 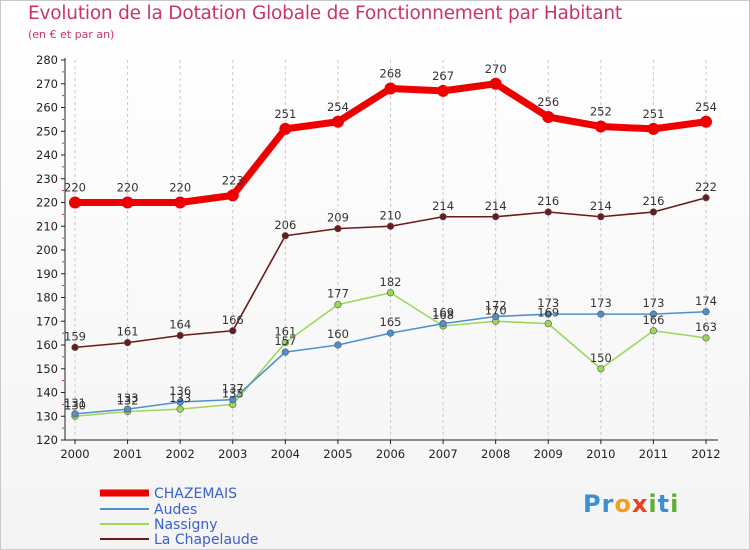 What do you see at coordinates (601, 358) in the screenshot?
I see `data-label: 150` at bounding box center [601, 358].